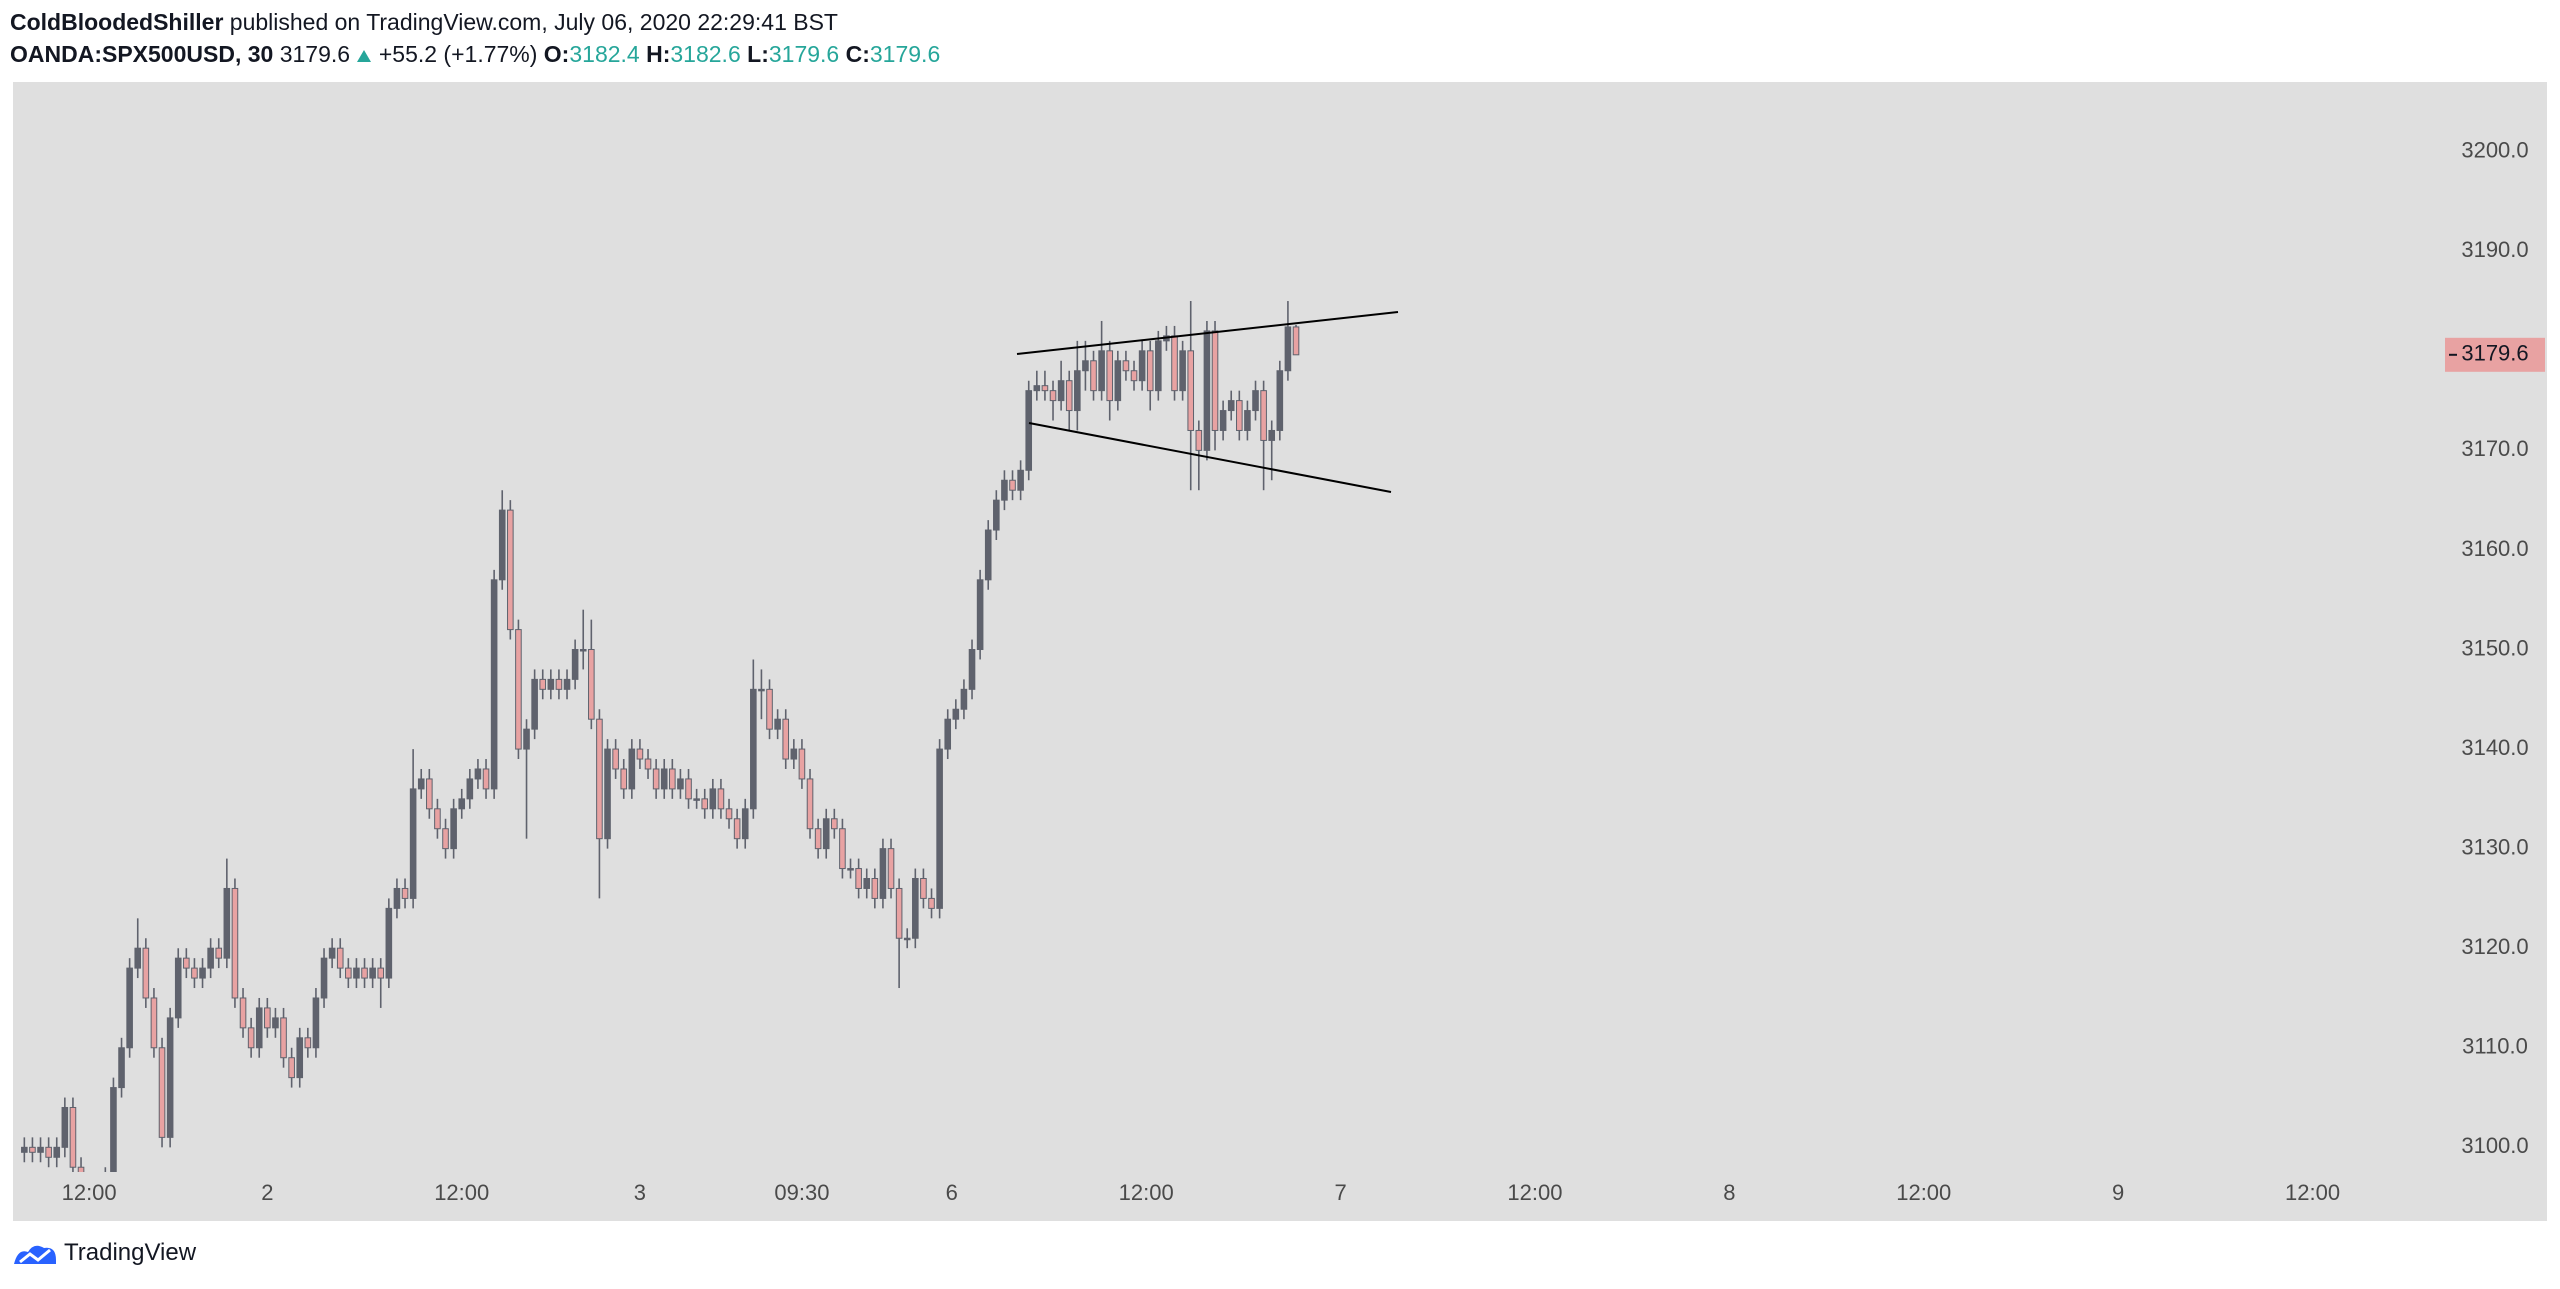  Describe the element at coordinates (315, 54) in the screenshot. I see `last-price: 3179.6` at that location.